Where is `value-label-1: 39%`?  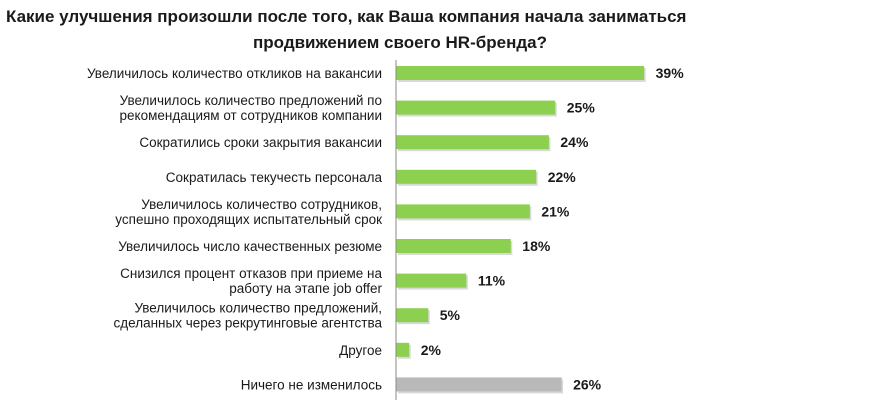
value-label-1: 39% is located at coordinates (670, 73).